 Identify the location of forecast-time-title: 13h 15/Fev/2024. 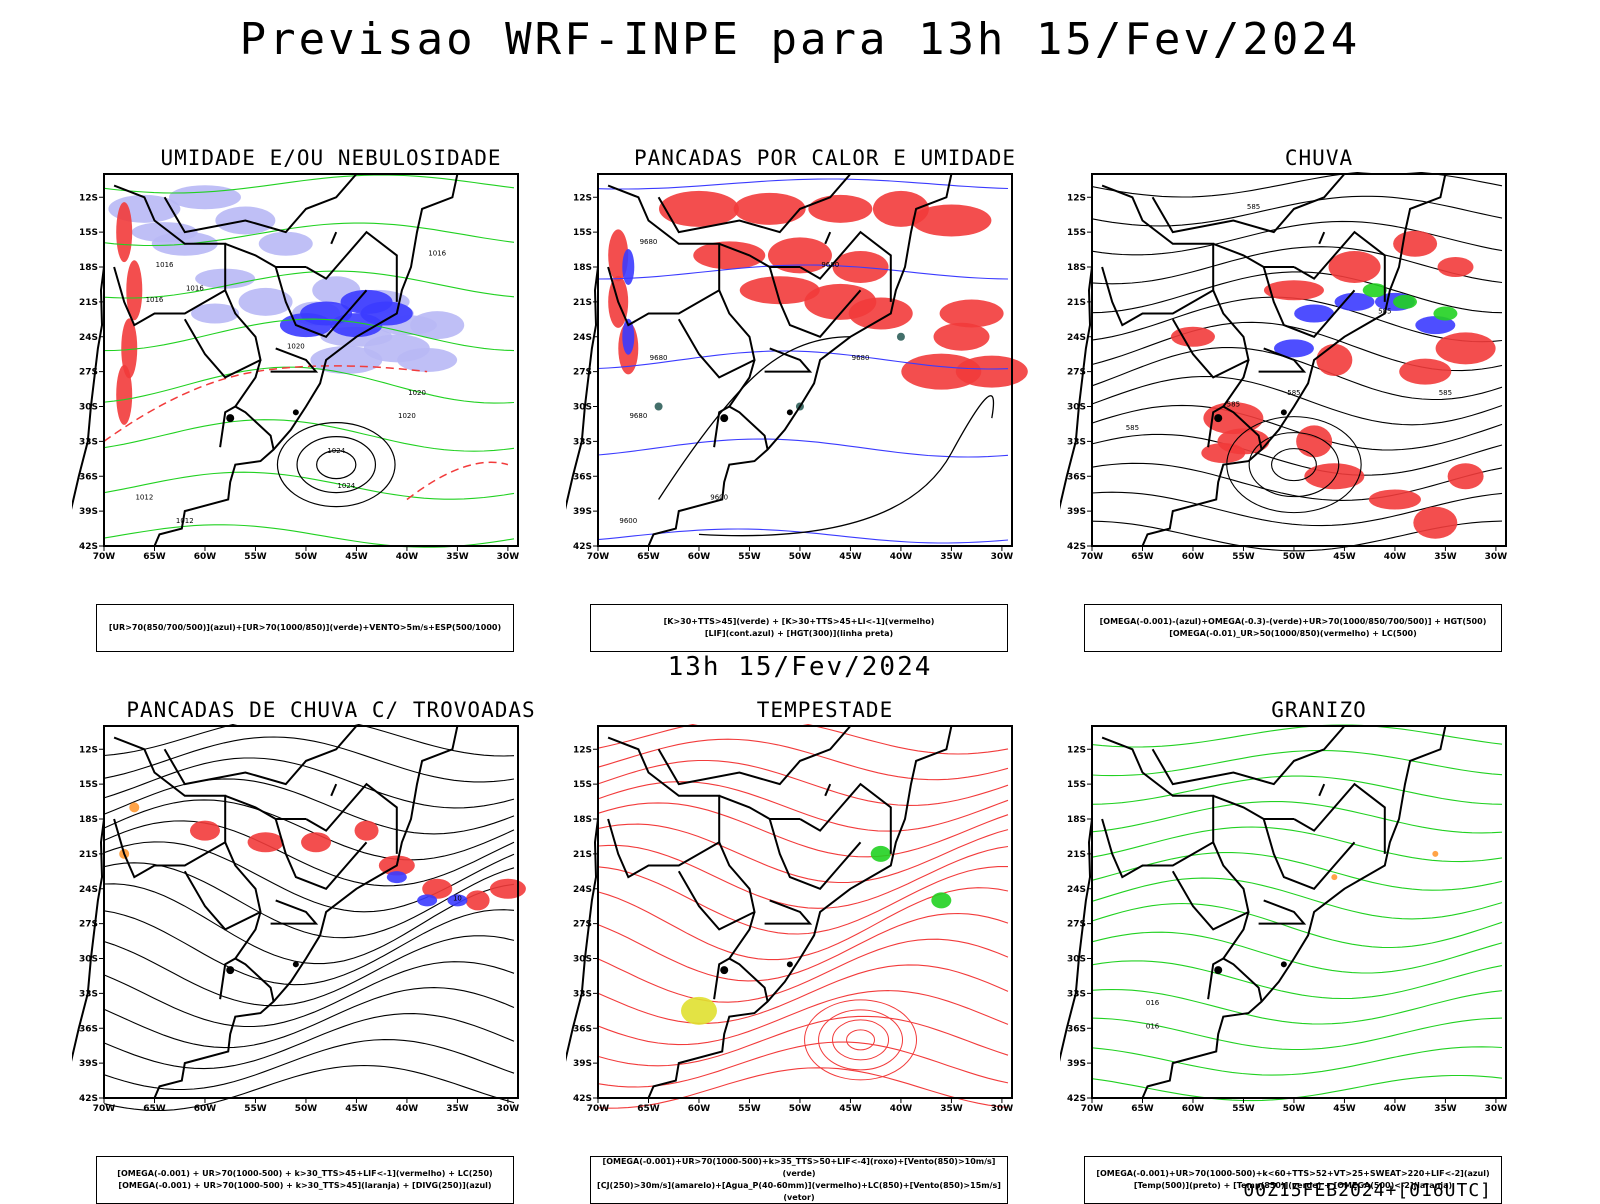
(800, 667).